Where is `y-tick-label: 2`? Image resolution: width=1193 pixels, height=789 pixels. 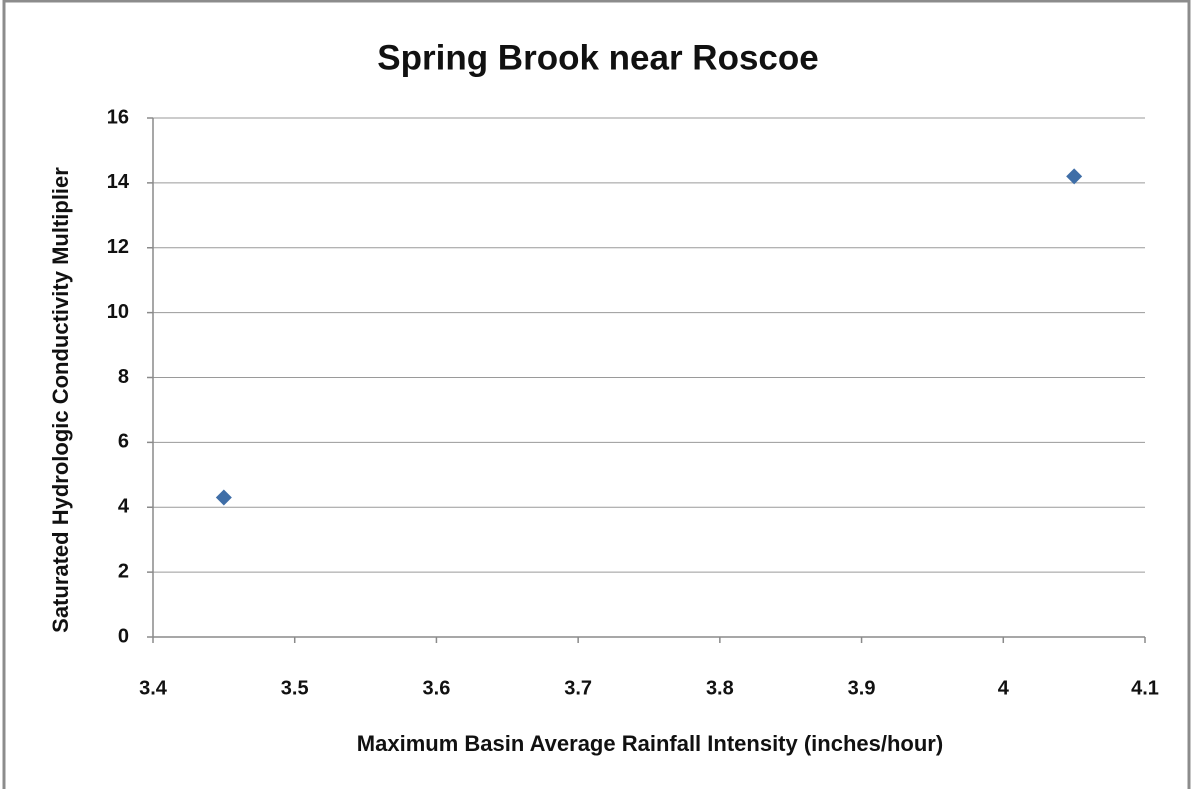
y-tick-label: 2 is located at coordinates (123, 571).